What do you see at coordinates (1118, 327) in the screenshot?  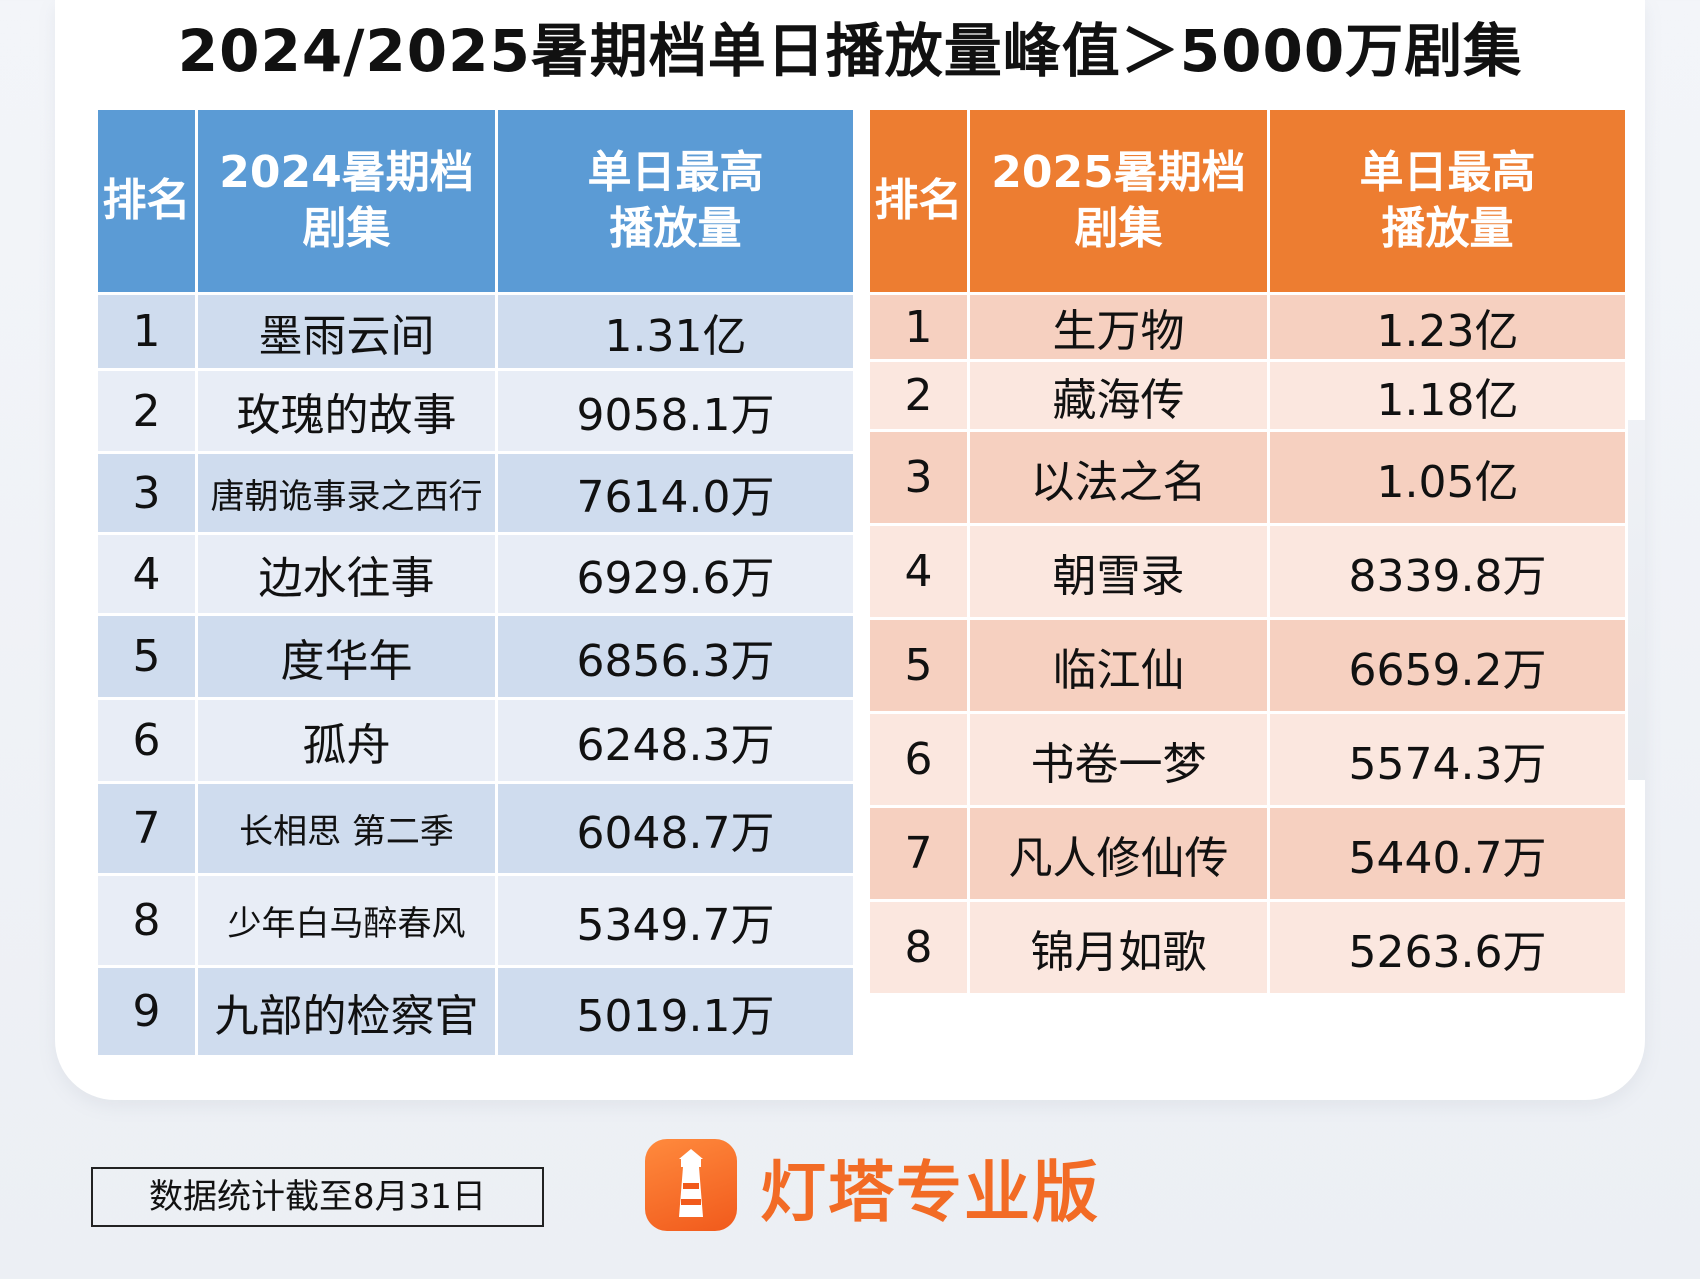 I see `drama-name-cell: 生万物` at bounding box center [1118, 327].